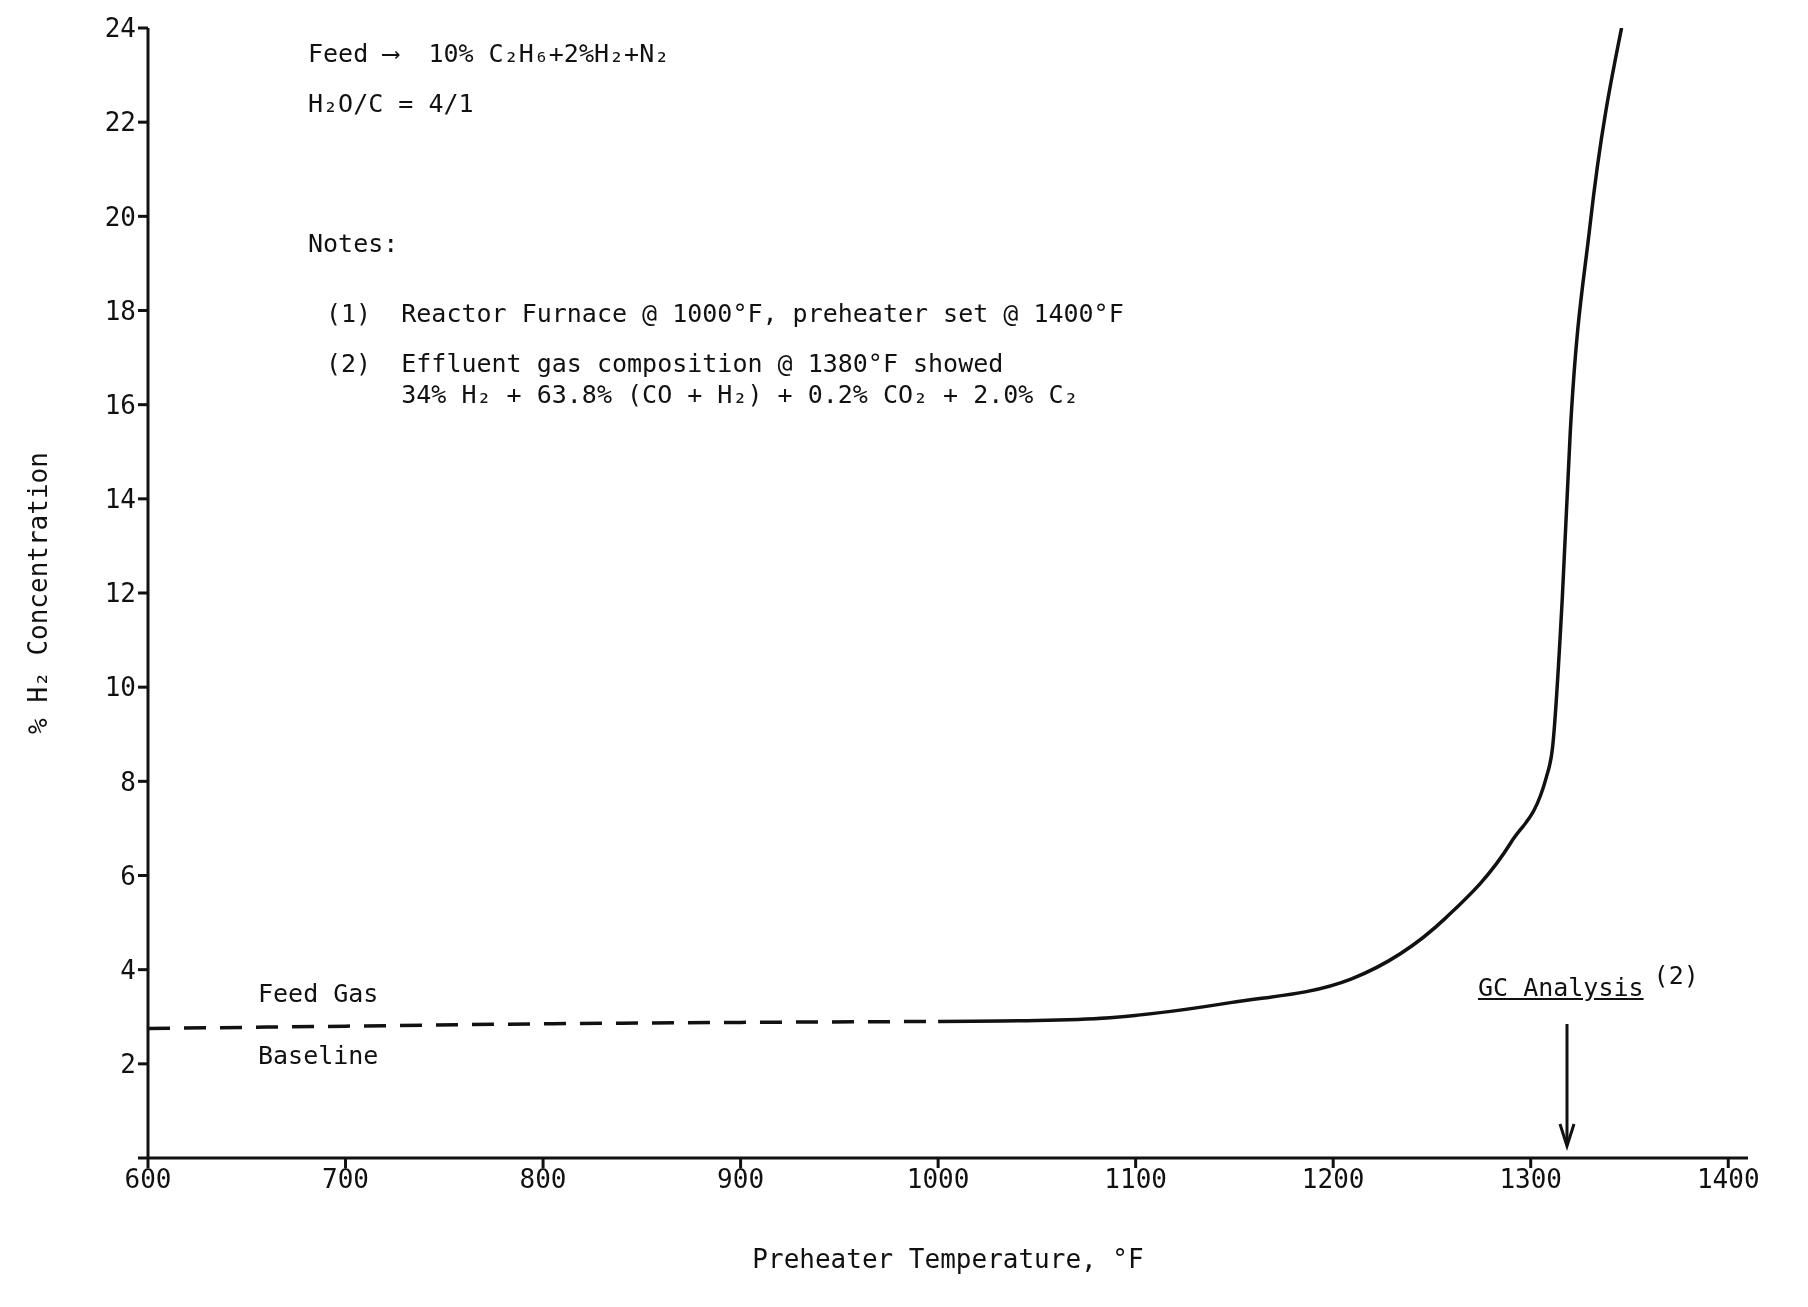 The width and height of the screenshot is (1808, 1307). I want to click on annotation: H₂O/C = 4/1, so click(391, 104).